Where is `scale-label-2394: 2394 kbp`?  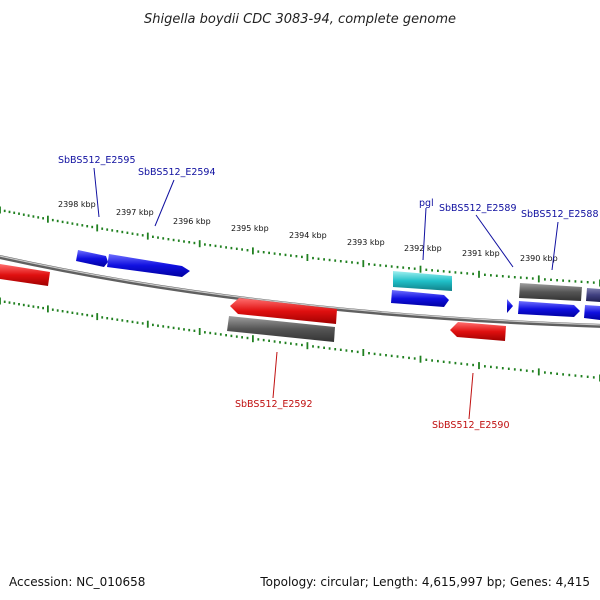
scale-label-2394: 2394 kbp is located at coordinates (308, 235).